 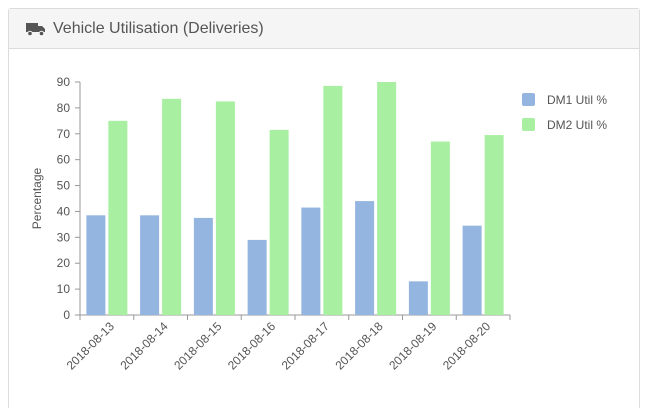 I want to click on y-axis-title: Percentage, so click(x=37, y=198).